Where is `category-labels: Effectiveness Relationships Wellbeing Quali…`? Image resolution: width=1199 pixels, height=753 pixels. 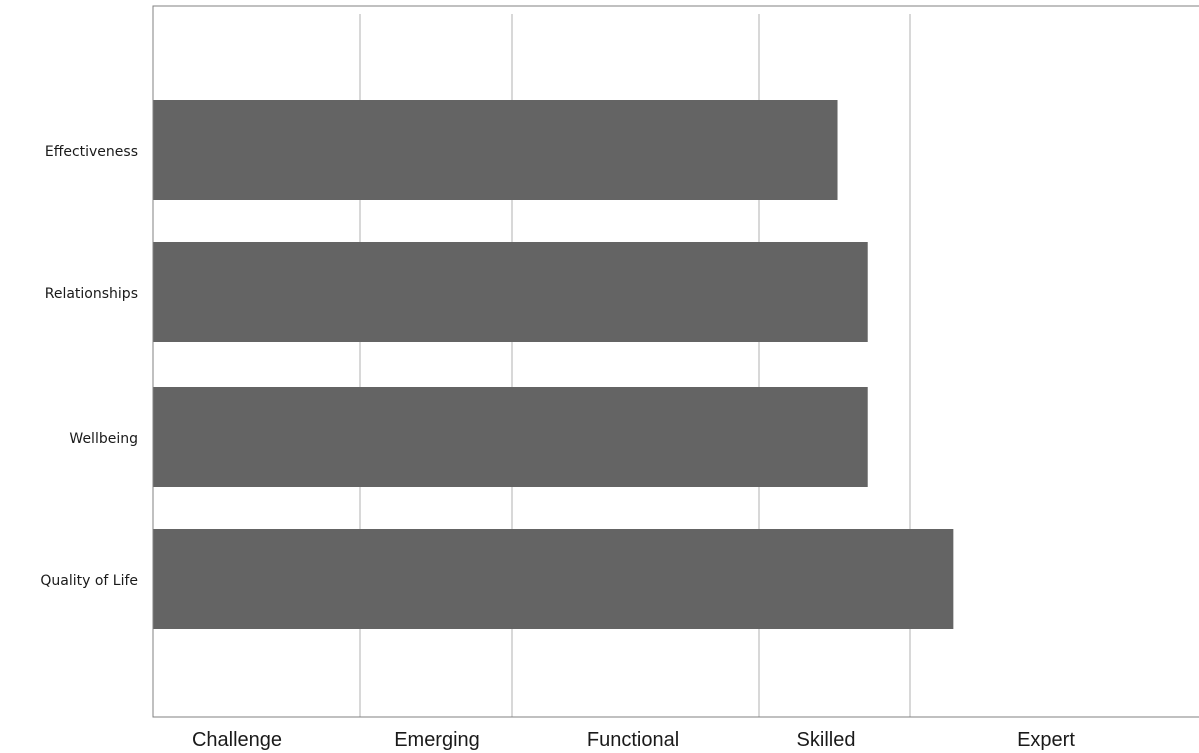
category-labels: Effectiveness Relationships Wellbeing Quali… is located at coordinates (89, 366).